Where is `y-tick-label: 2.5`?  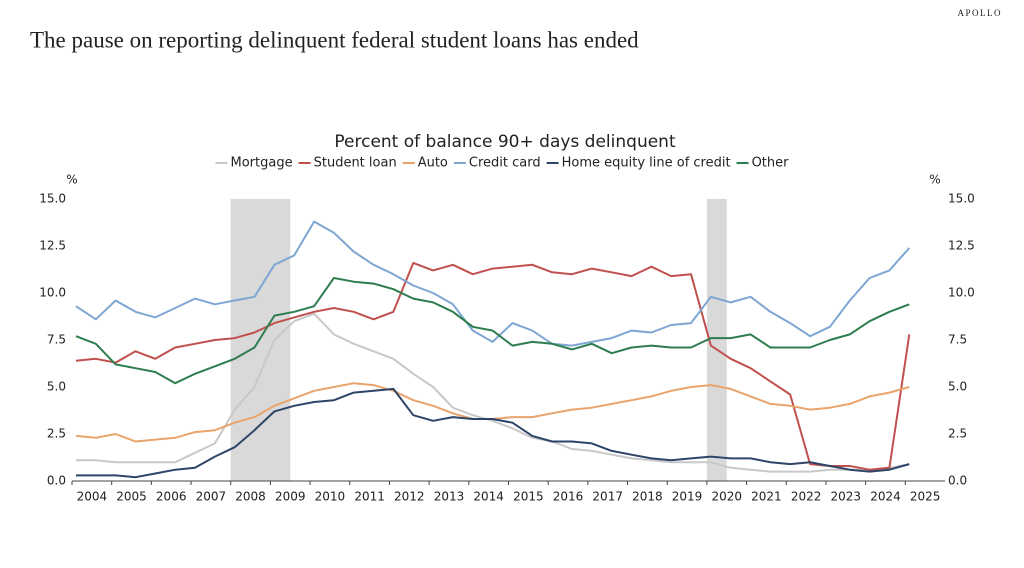
y-tick-label: 2.5 is located at coordinates (56, 434).